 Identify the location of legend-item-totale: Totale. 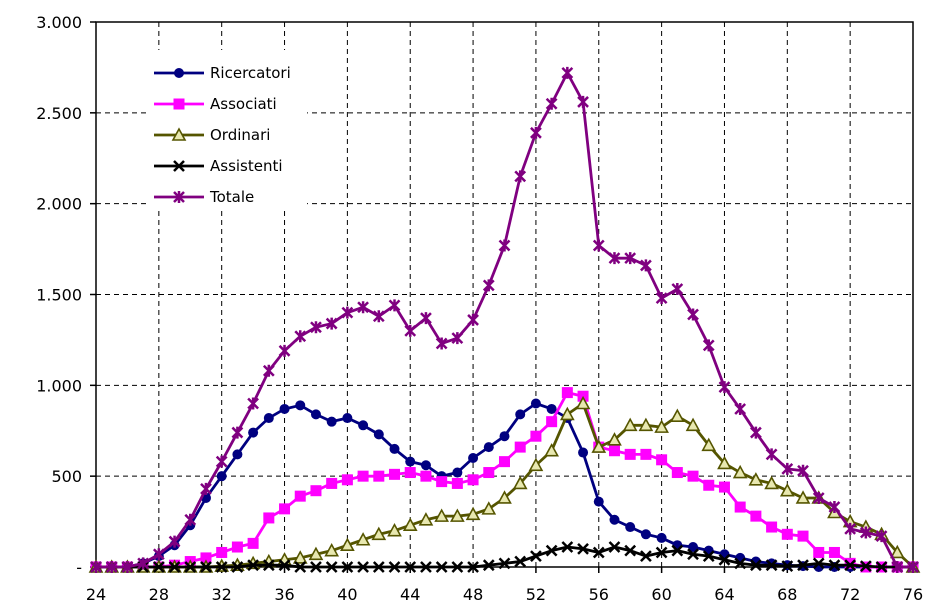
(204, 197).